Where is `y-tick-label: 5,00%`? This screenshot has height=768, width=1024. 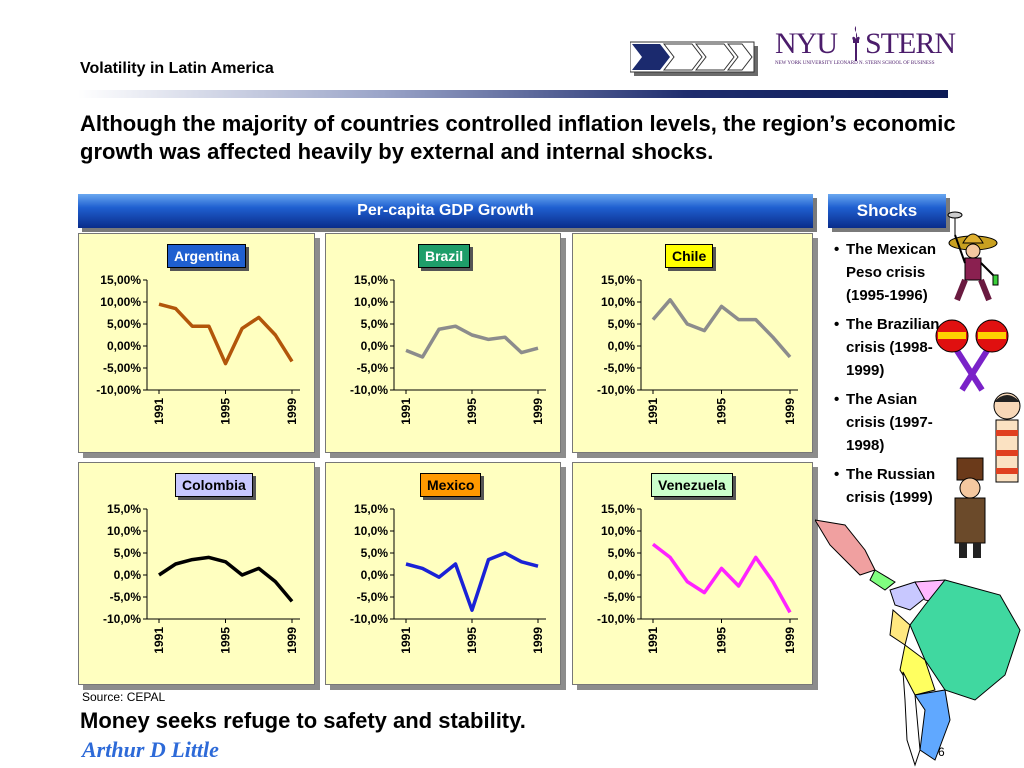 y-tick-label: 5,00% is located at coordinates (124, 324).